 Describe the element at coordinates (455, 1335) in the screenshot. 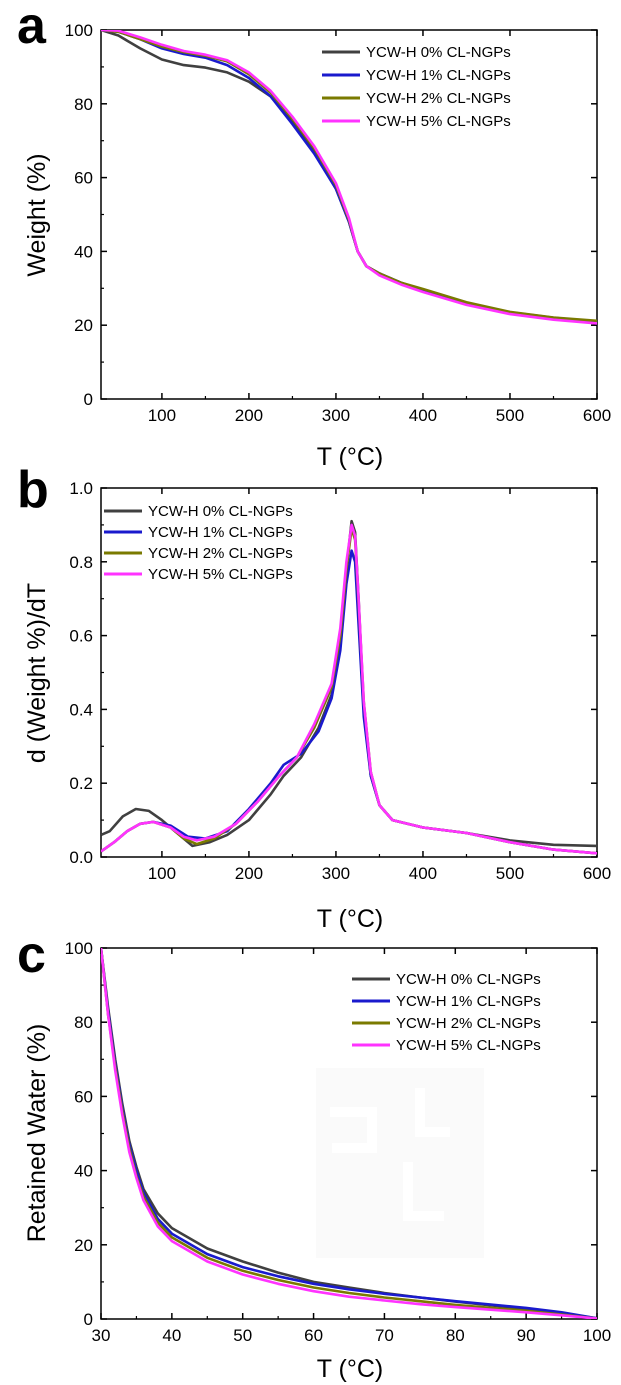

I see `x-tick-label: 80` at that location.